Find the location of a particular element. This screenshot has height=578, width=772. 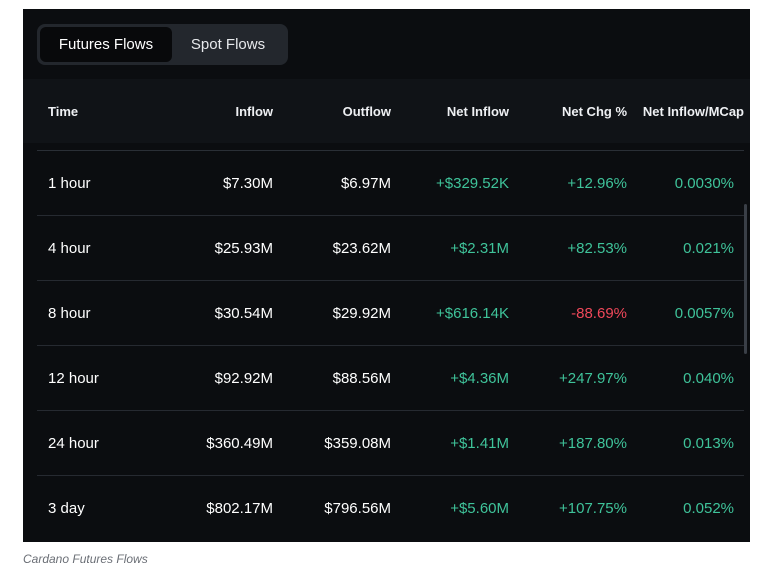

cell-time: 12 hour is located at coordinates (73, 378).